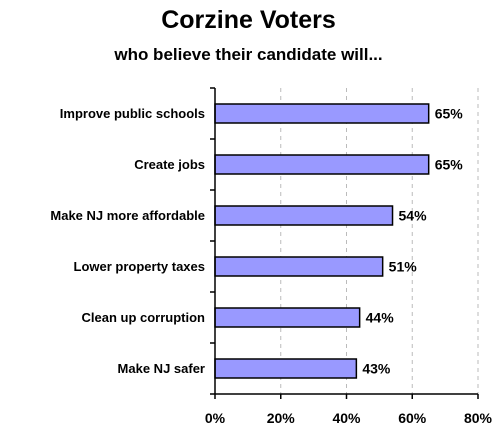  Describe the element at coordinates (215, 418) in the screenshot. I see `x-tick-label-0: 0%` at that location.